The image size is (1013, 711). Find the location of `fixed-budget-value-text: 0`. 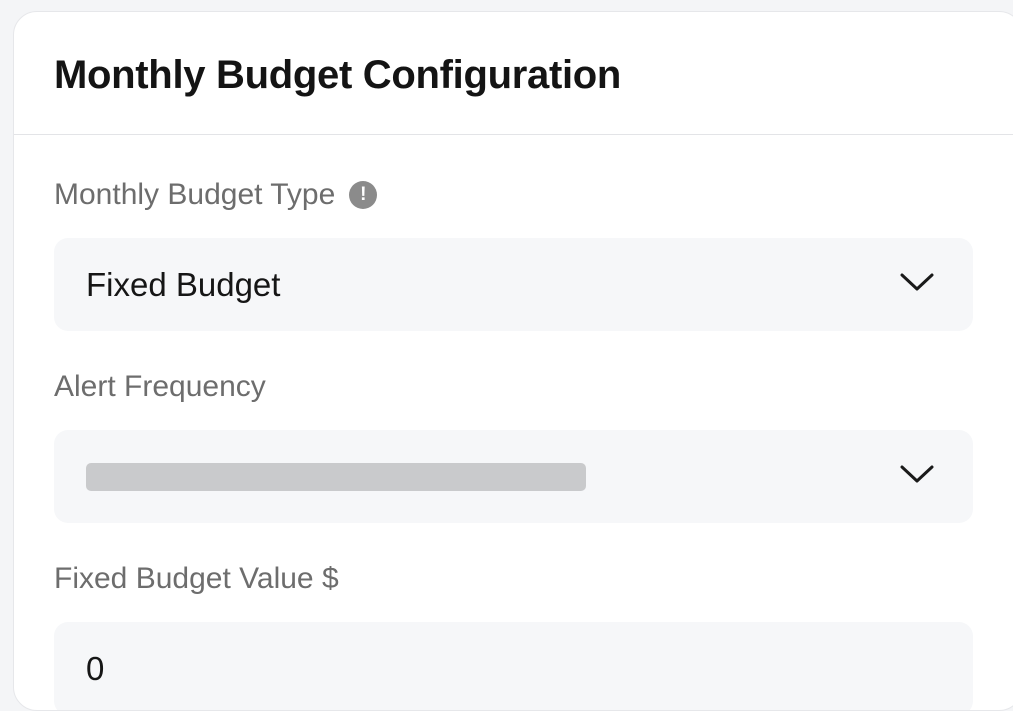

fixed-budget-value-text: 0 is located at coordinates (95, 668).